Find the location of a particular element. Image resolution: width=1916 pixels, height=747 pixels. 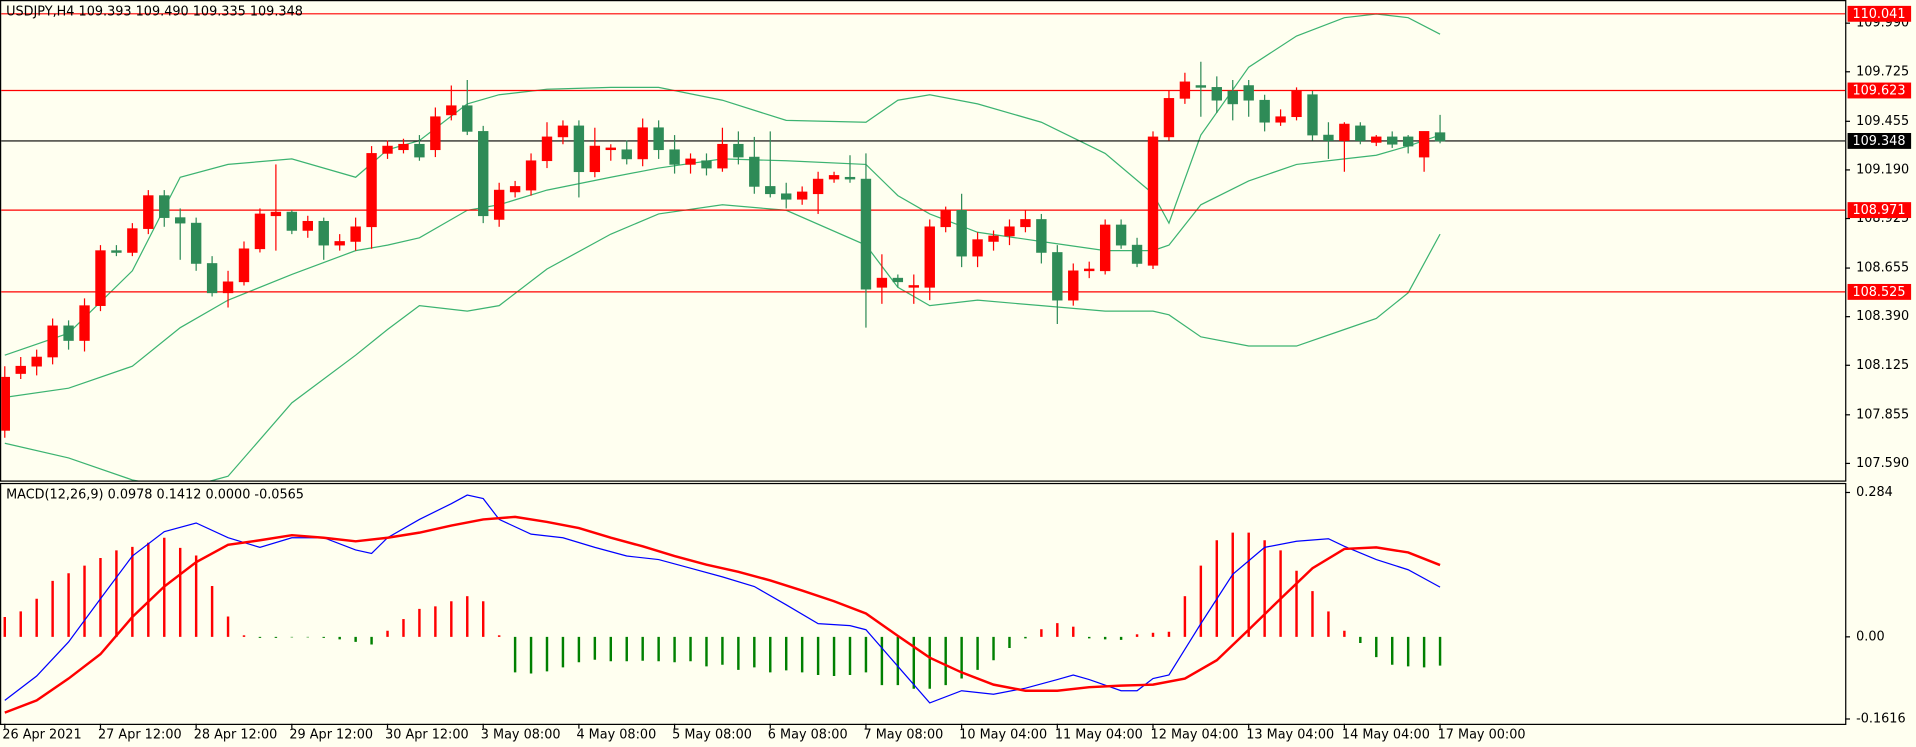

y-tick-label: 109.190 is located at coordinates (1882, 169).